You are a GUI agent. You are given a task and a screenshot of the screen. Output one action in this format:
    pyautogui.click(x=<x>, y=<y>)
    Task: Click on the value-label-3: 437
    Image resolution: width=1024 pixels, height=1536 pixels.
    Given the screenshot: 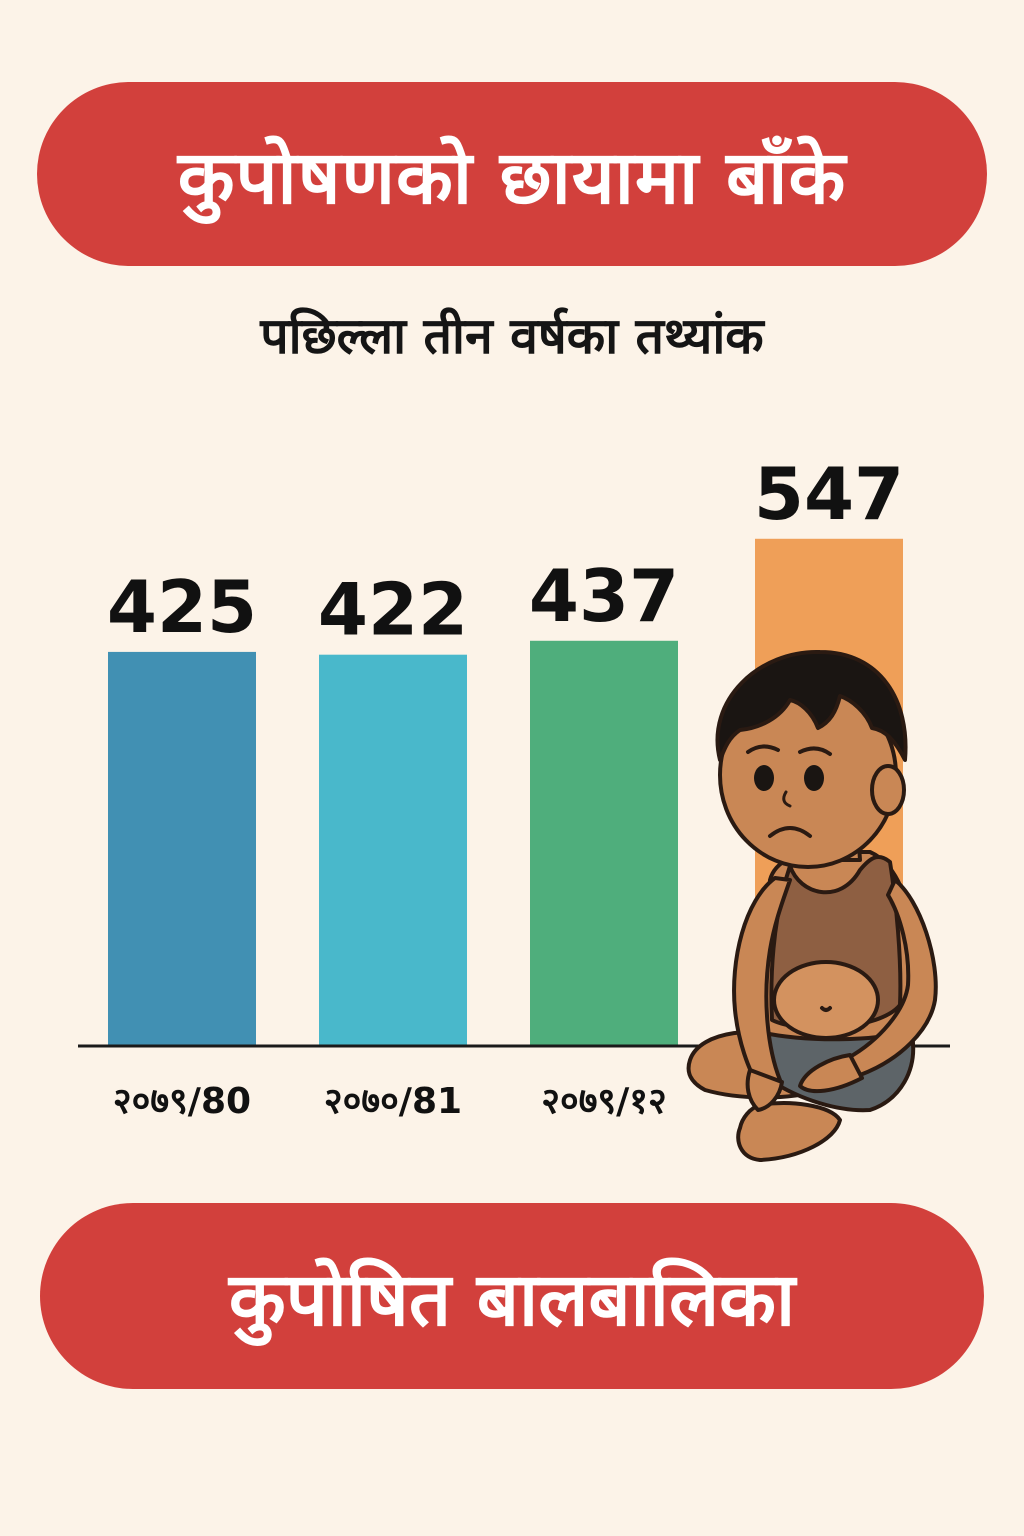 What is the action you would take?
    pyautogui.click(x=604, y=596)
    